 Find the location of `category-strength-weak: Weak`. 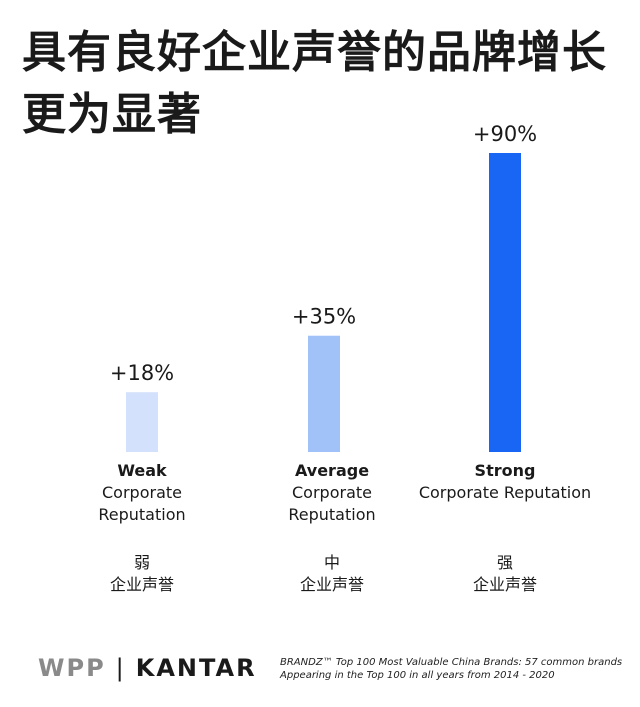

category-strength-weak: Weak is located at coordinates (142, 470).